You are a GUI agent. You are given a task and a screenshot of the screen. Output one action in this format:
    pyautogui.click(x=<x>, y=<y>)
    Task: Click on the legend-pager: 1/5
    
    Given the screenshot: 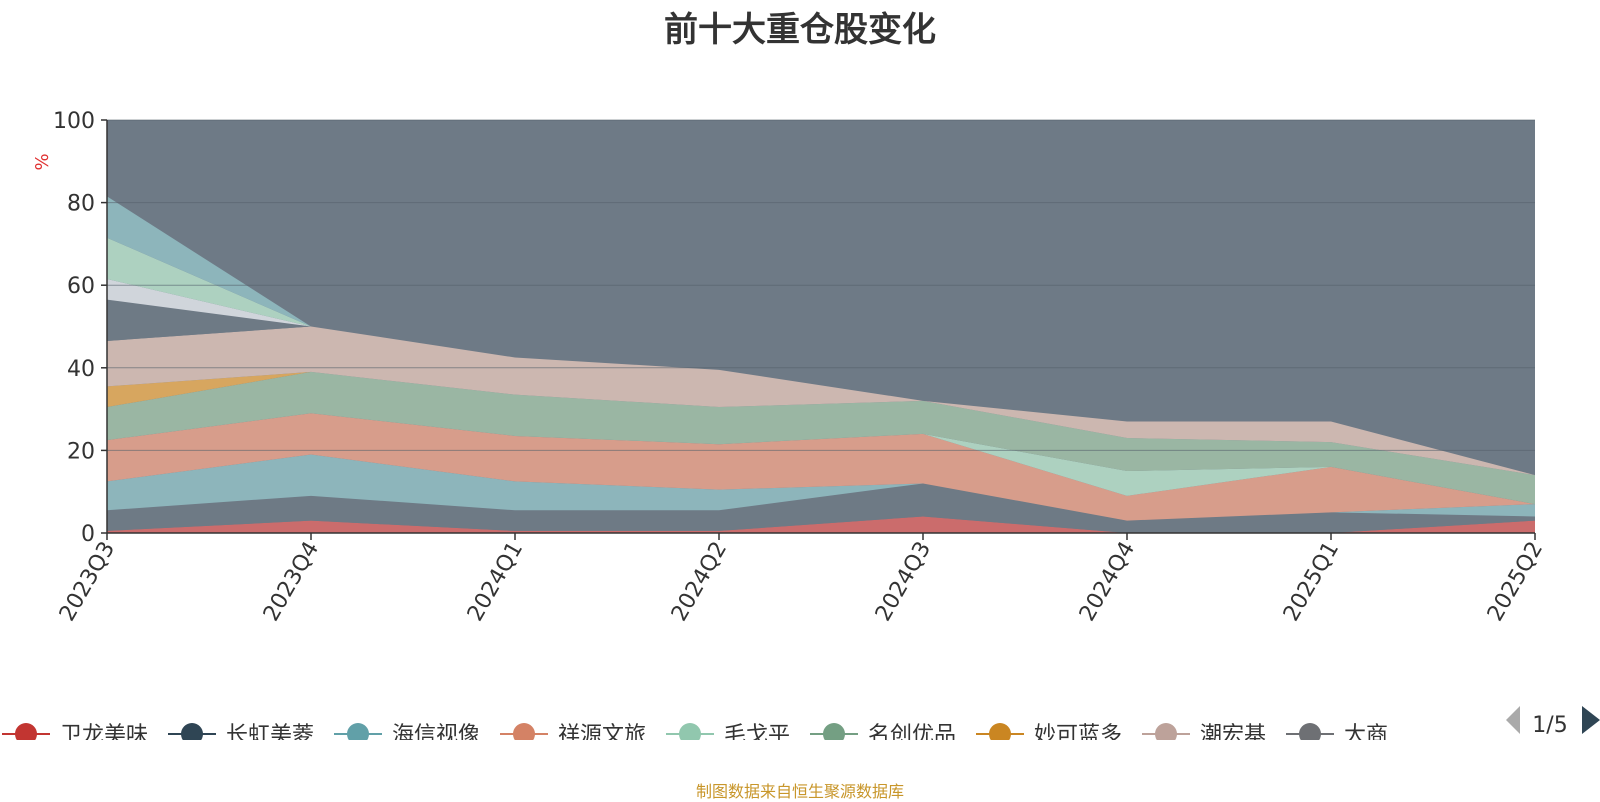 What is the action you would take?
    pyautogui.click(x=1553, y=722)
    